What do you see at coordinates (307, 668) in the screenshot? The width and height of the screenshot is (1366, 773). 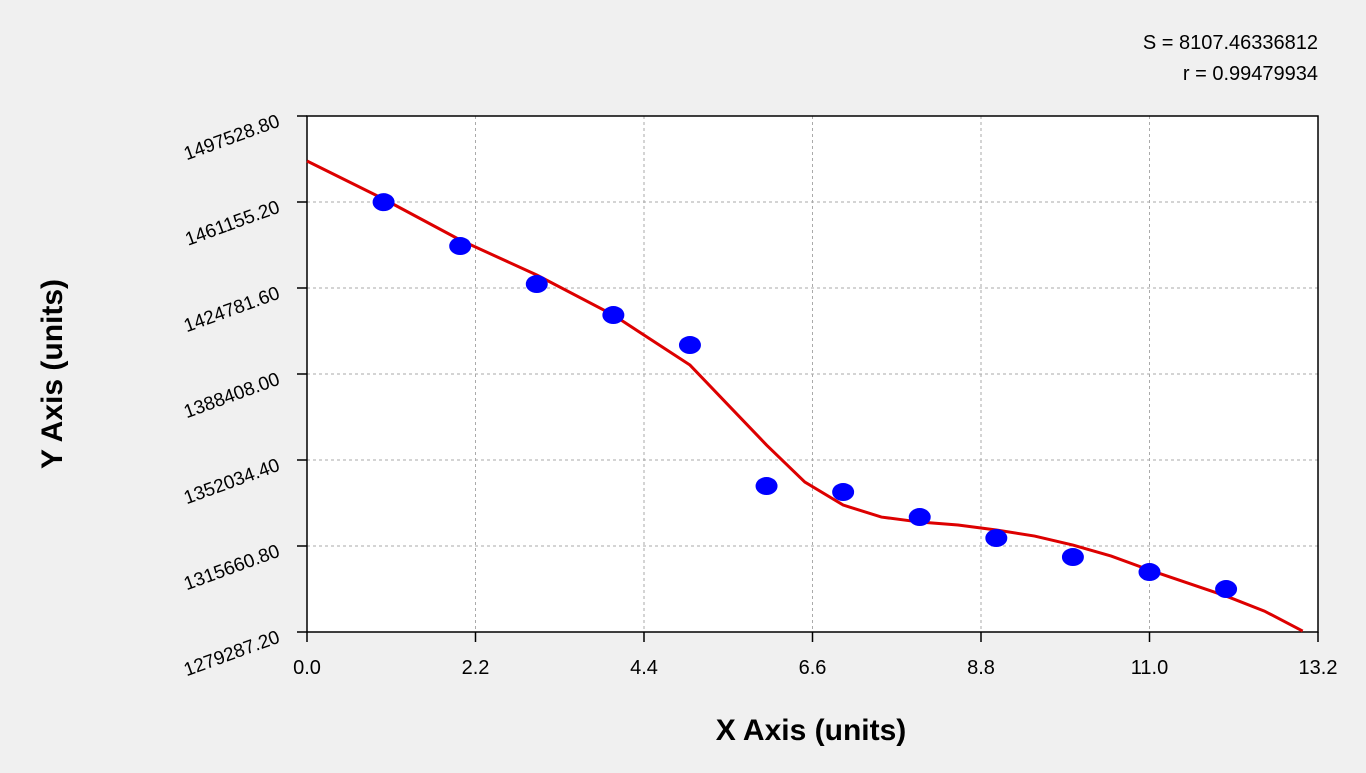 I see `x-tick-label: 0.0` at bounding box center [307, 668].